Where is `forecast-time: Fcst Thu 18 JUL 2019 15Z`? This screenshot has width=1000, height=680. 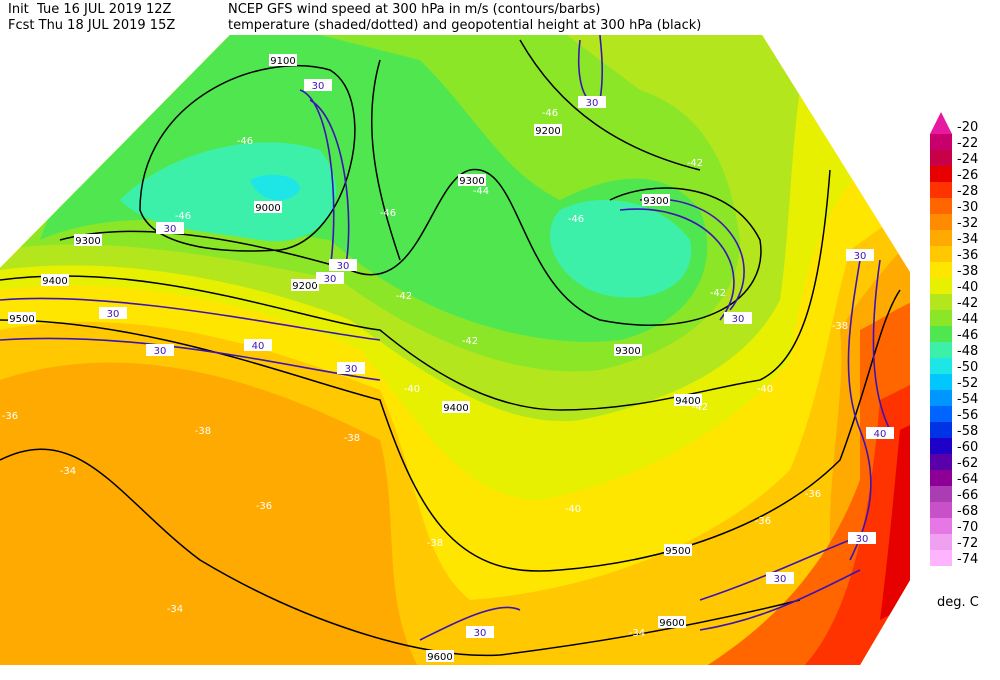
forecast-time: Fcst Thu 18 JUL 2019 15Z is located at coordinates (91, 25).